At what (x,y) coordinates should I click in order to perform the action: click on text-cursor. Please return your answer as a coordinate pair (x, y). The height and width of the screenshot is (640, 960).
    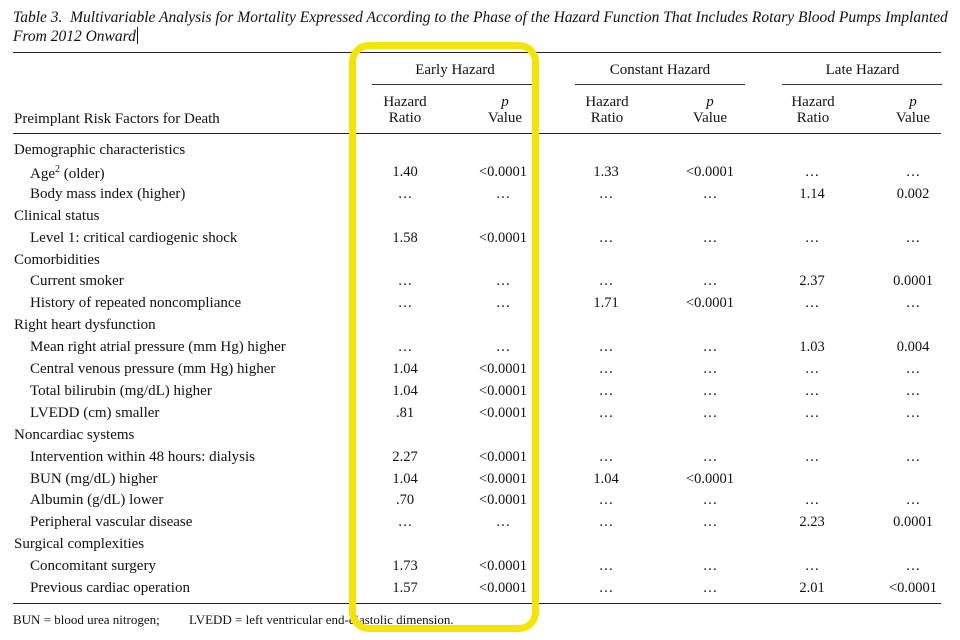
    Looking at the image, I should click on (137, 35).